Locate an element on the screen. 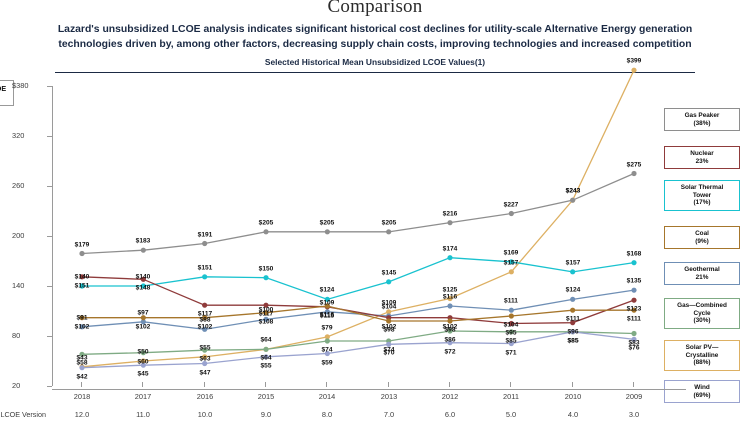  legend-item-label: (38%) is located at coordinates (702, 123).